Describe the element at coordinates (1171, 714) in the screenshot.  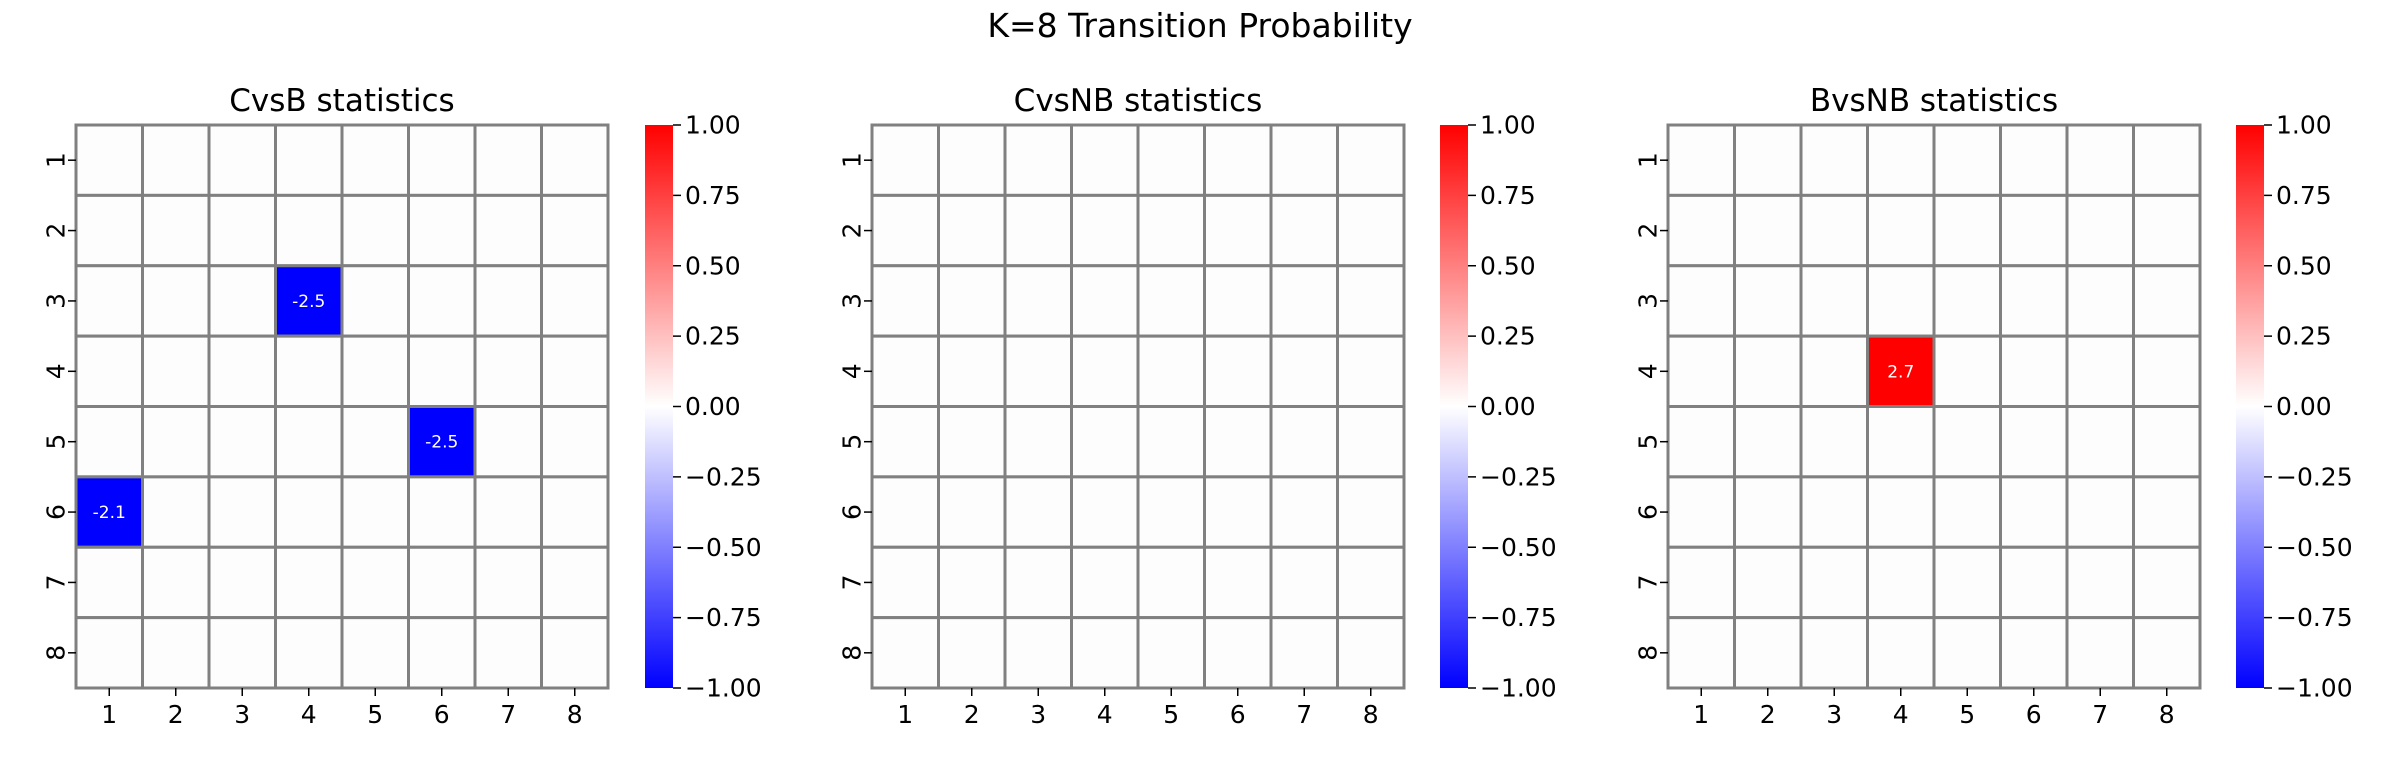
I see `x-tick-label: 5` at that location.